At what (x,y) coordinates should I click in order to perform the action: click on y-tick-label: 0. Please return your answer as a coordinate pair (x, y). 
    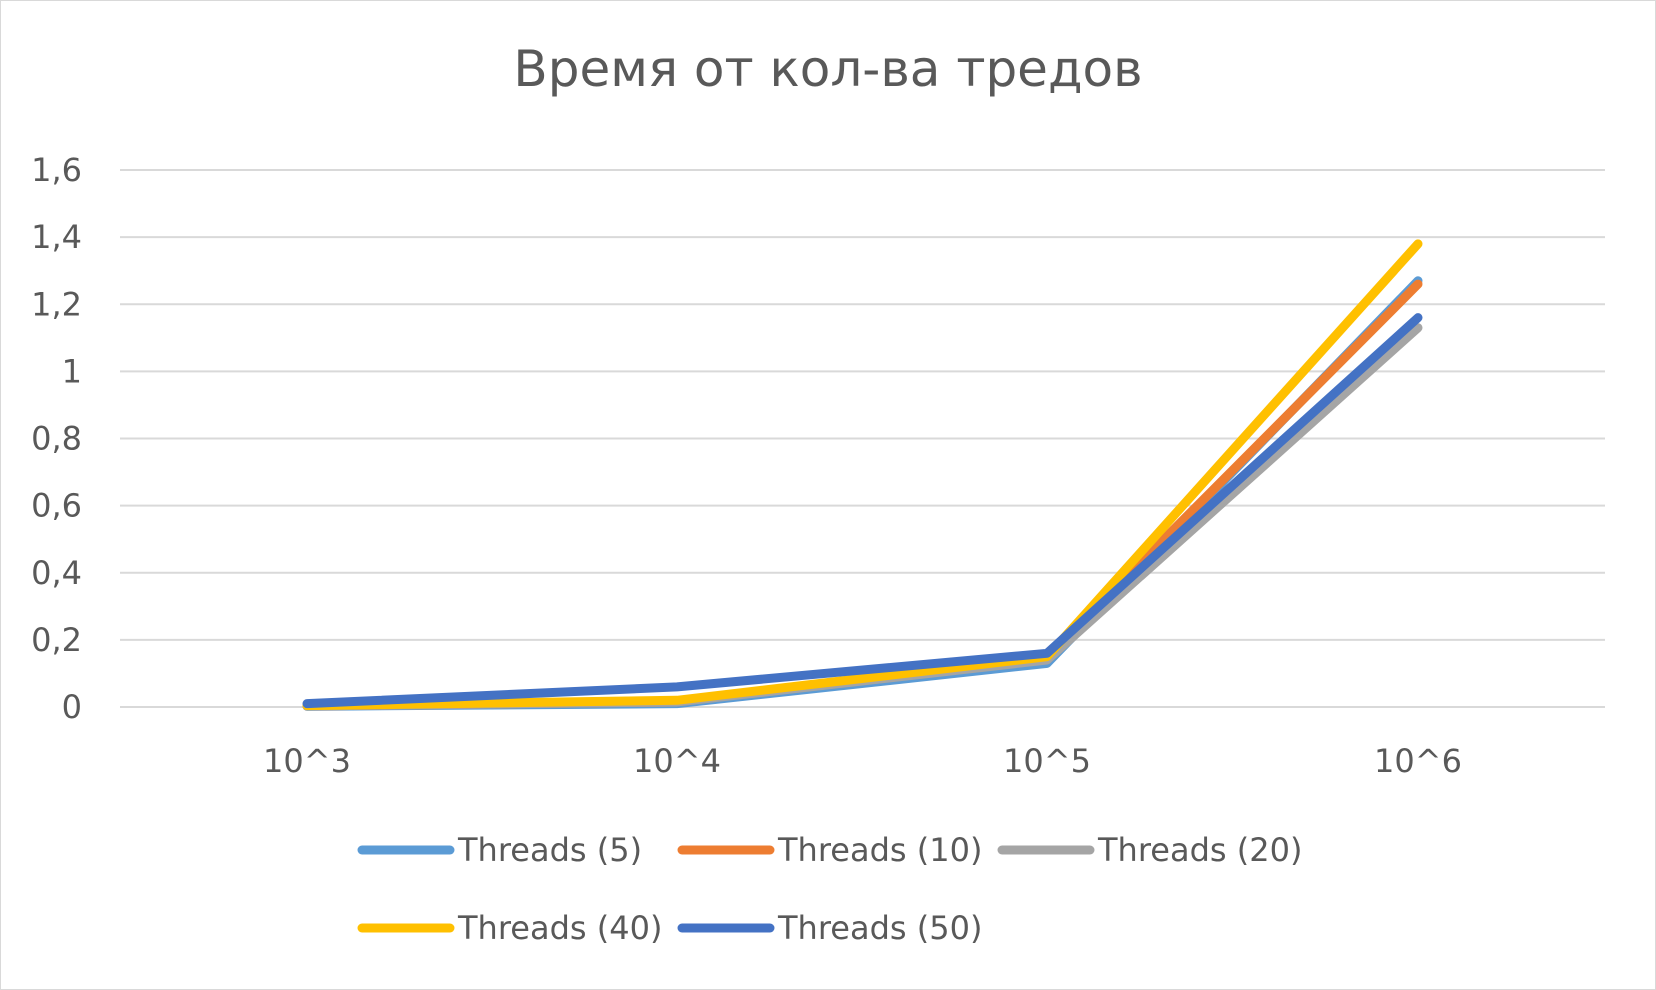
    Looking at the image, I should click on (72, 707).